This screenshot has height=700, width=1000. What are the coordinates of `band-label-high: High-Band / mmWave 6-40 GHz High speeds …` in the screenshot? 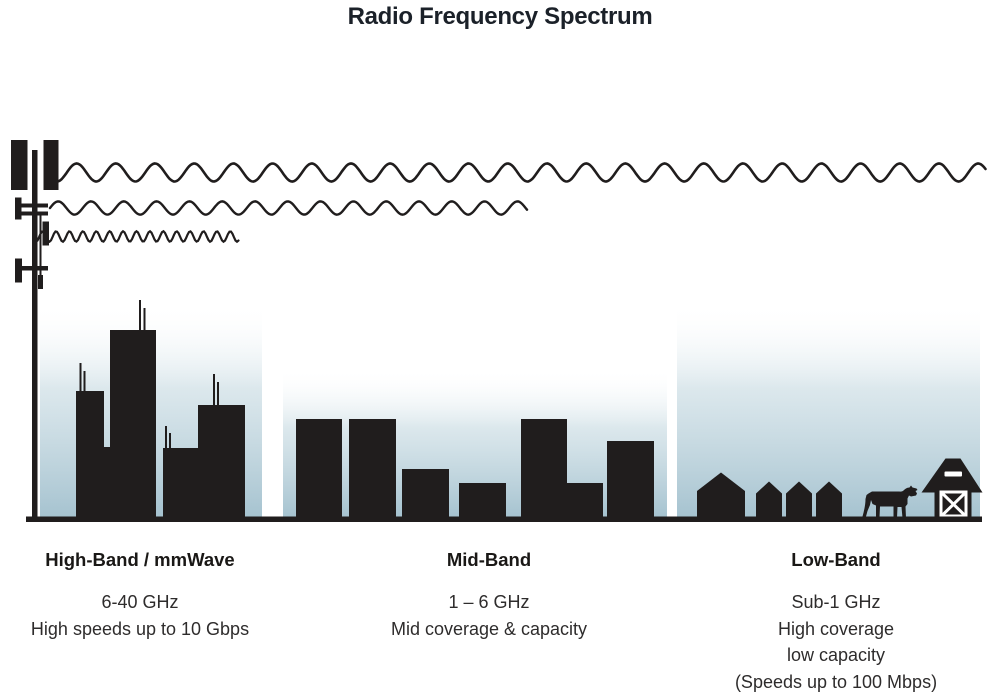 It's located at (145, 595).